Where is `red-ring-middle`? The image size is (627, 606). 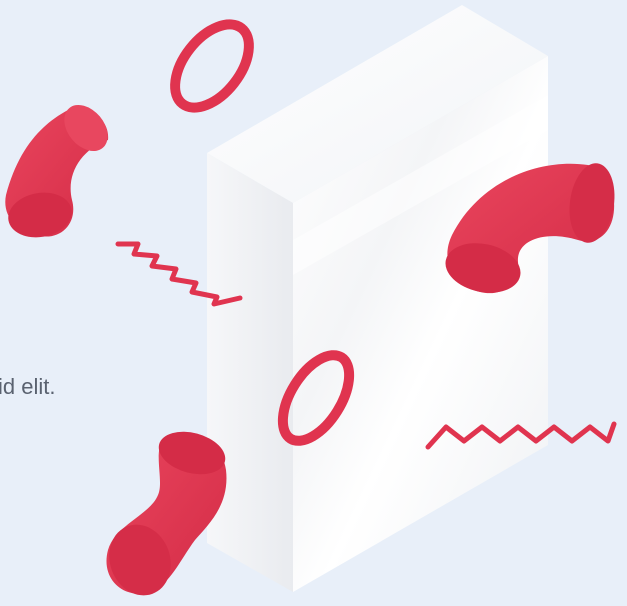 red-ring-middle is located at coordinates (316, 398).